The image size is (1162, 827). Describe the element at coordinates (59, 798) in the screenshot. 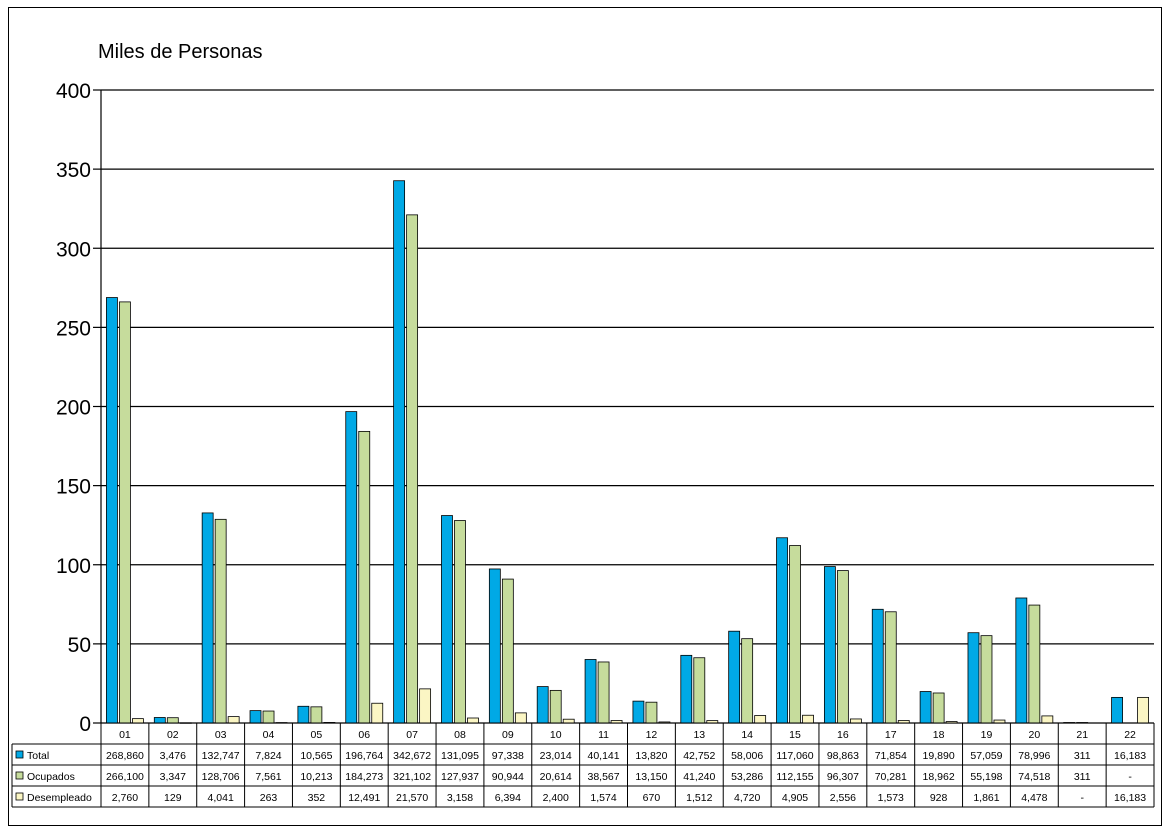

I see `legend-label-desempleado: Desempleado` at that location.